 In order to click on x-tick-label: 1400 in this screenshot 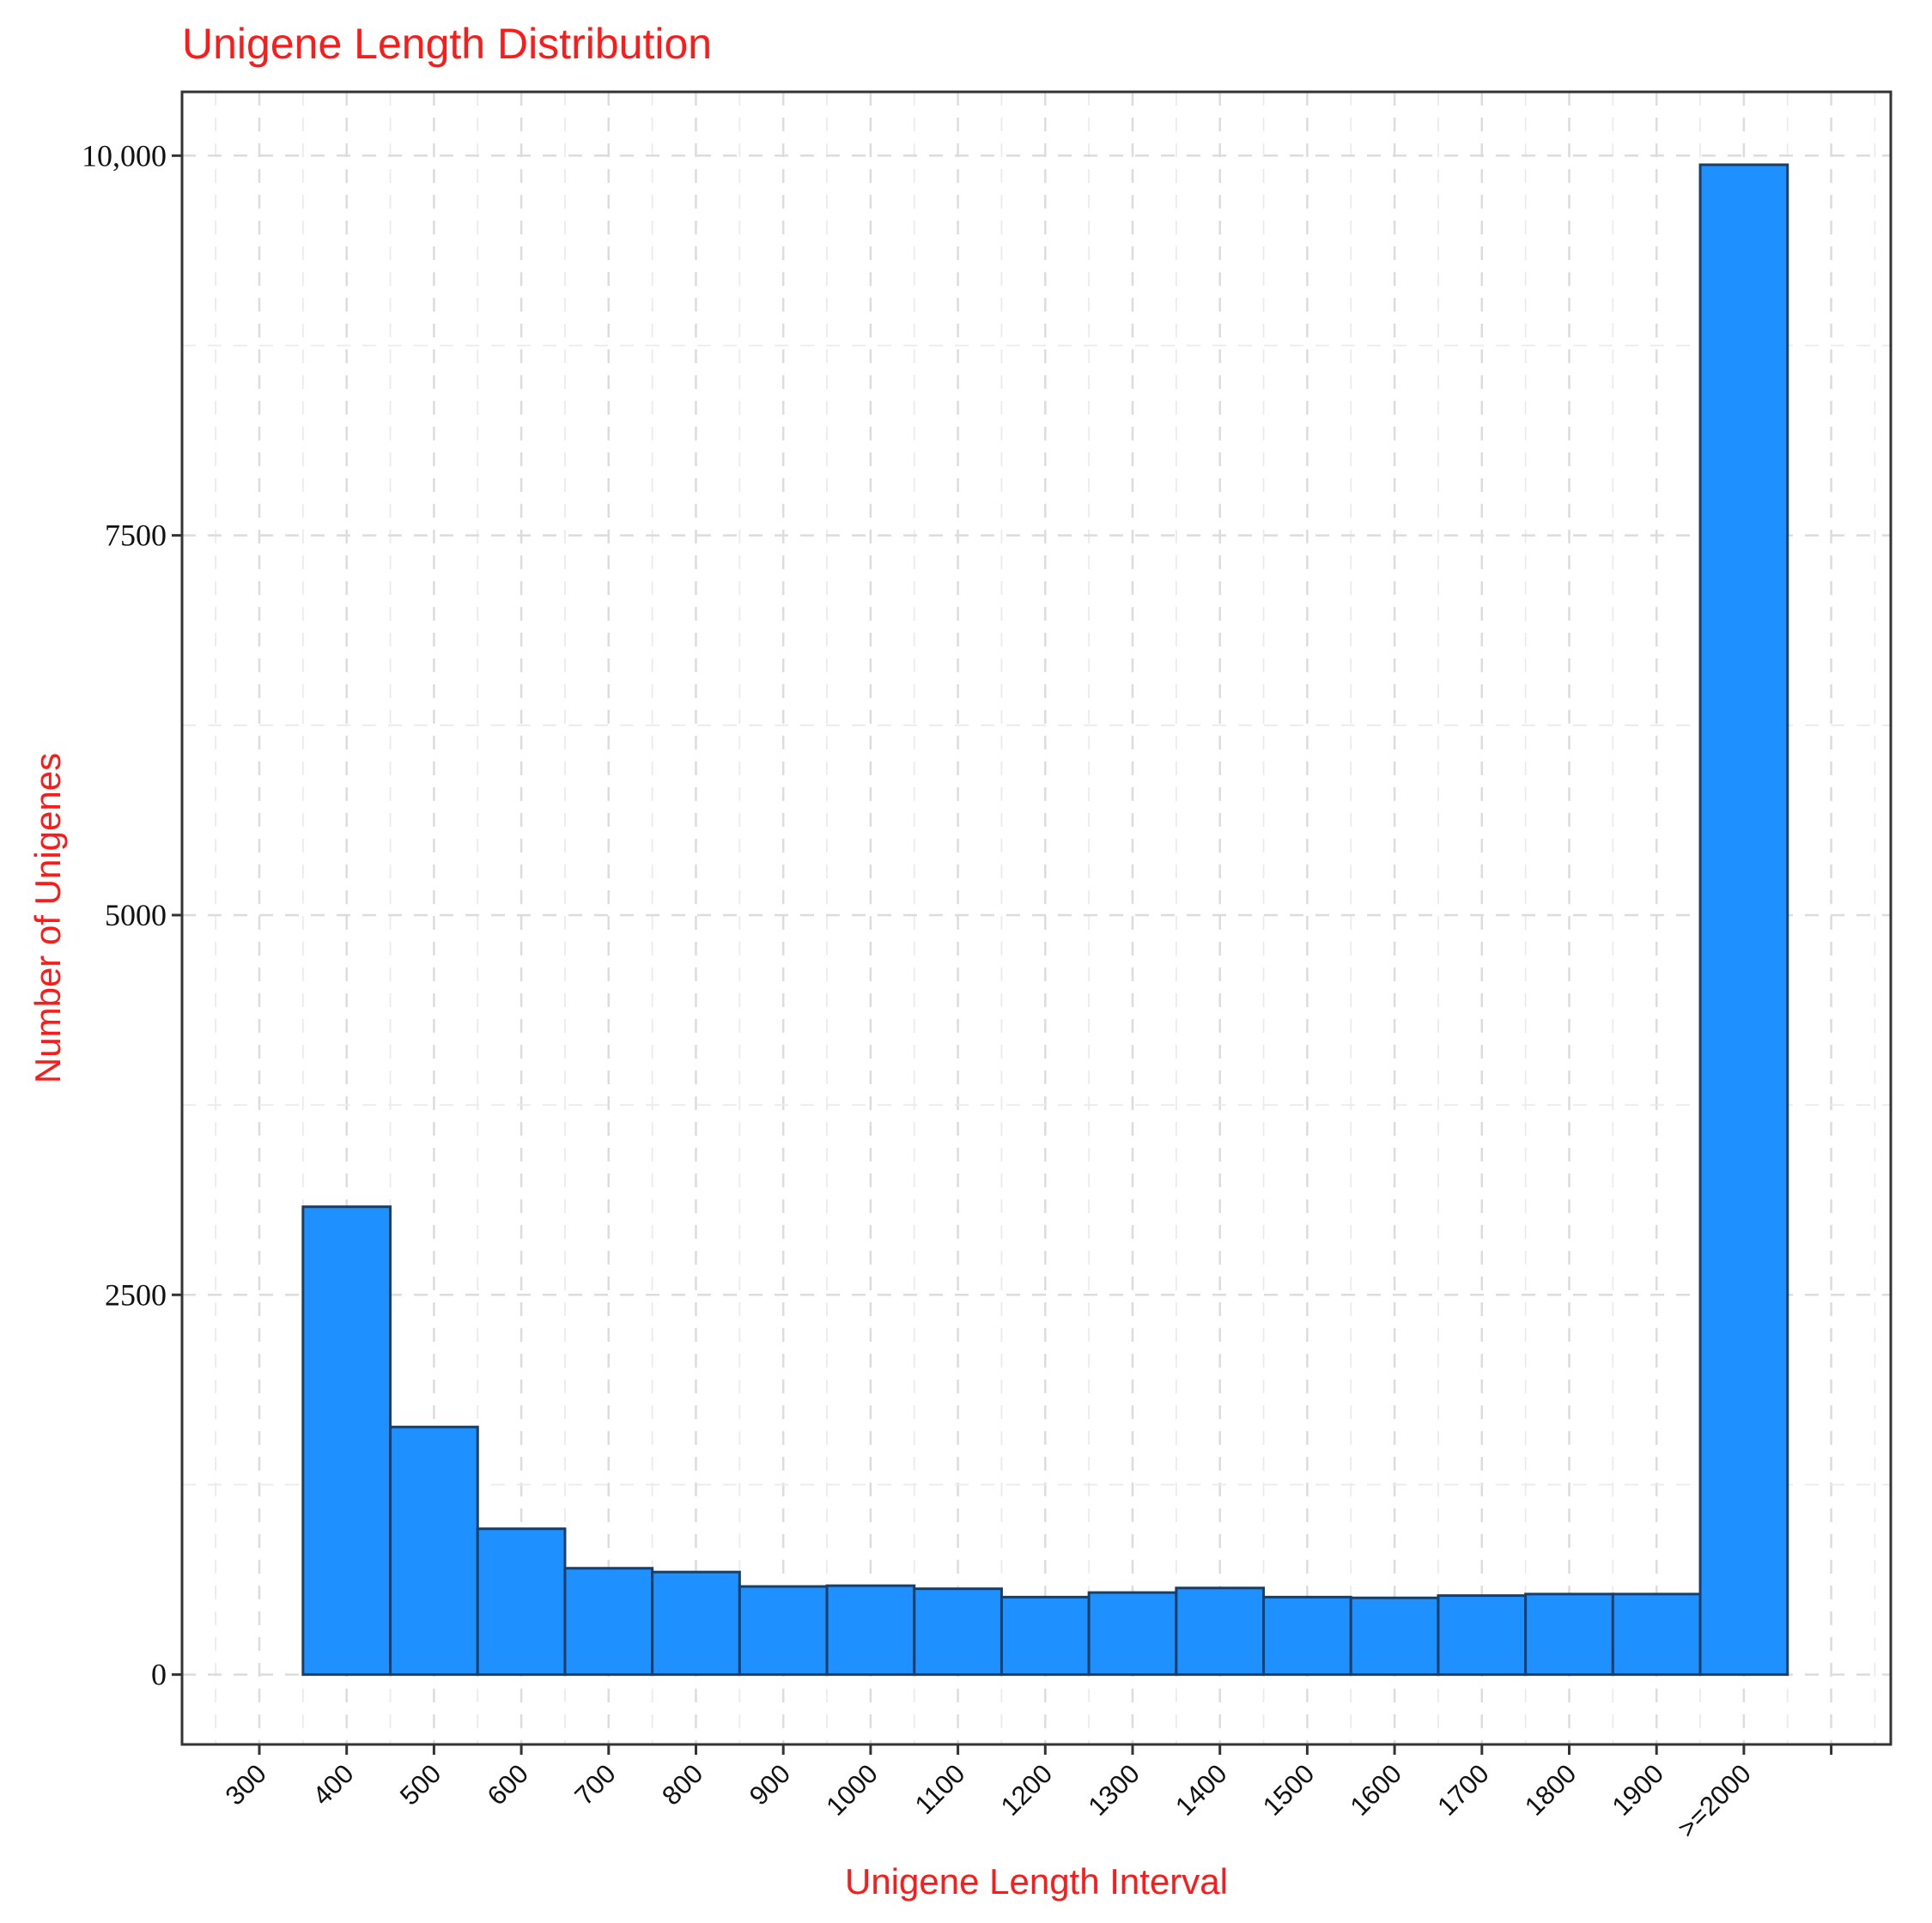, I will do `click(1202, 1790)`.